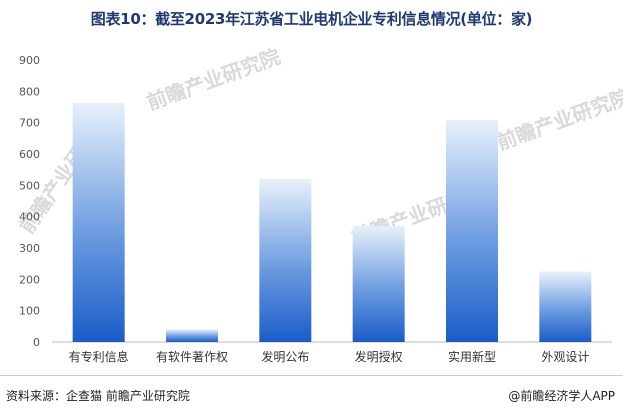 This screenshot has height=417, width=623. I want to click on chart-title: 图表10：截至2023年江苏省工业电机企业专利信息情况(单位：家), so click(311, 19).